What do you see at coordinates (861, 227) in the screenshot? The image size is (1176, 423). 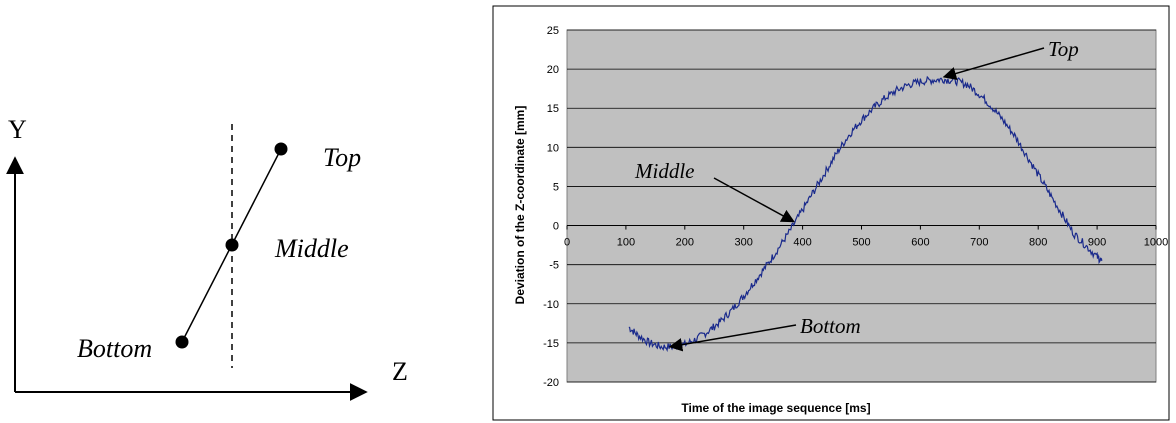 I see `x-tick-marks` at bounding box center [861, 227].